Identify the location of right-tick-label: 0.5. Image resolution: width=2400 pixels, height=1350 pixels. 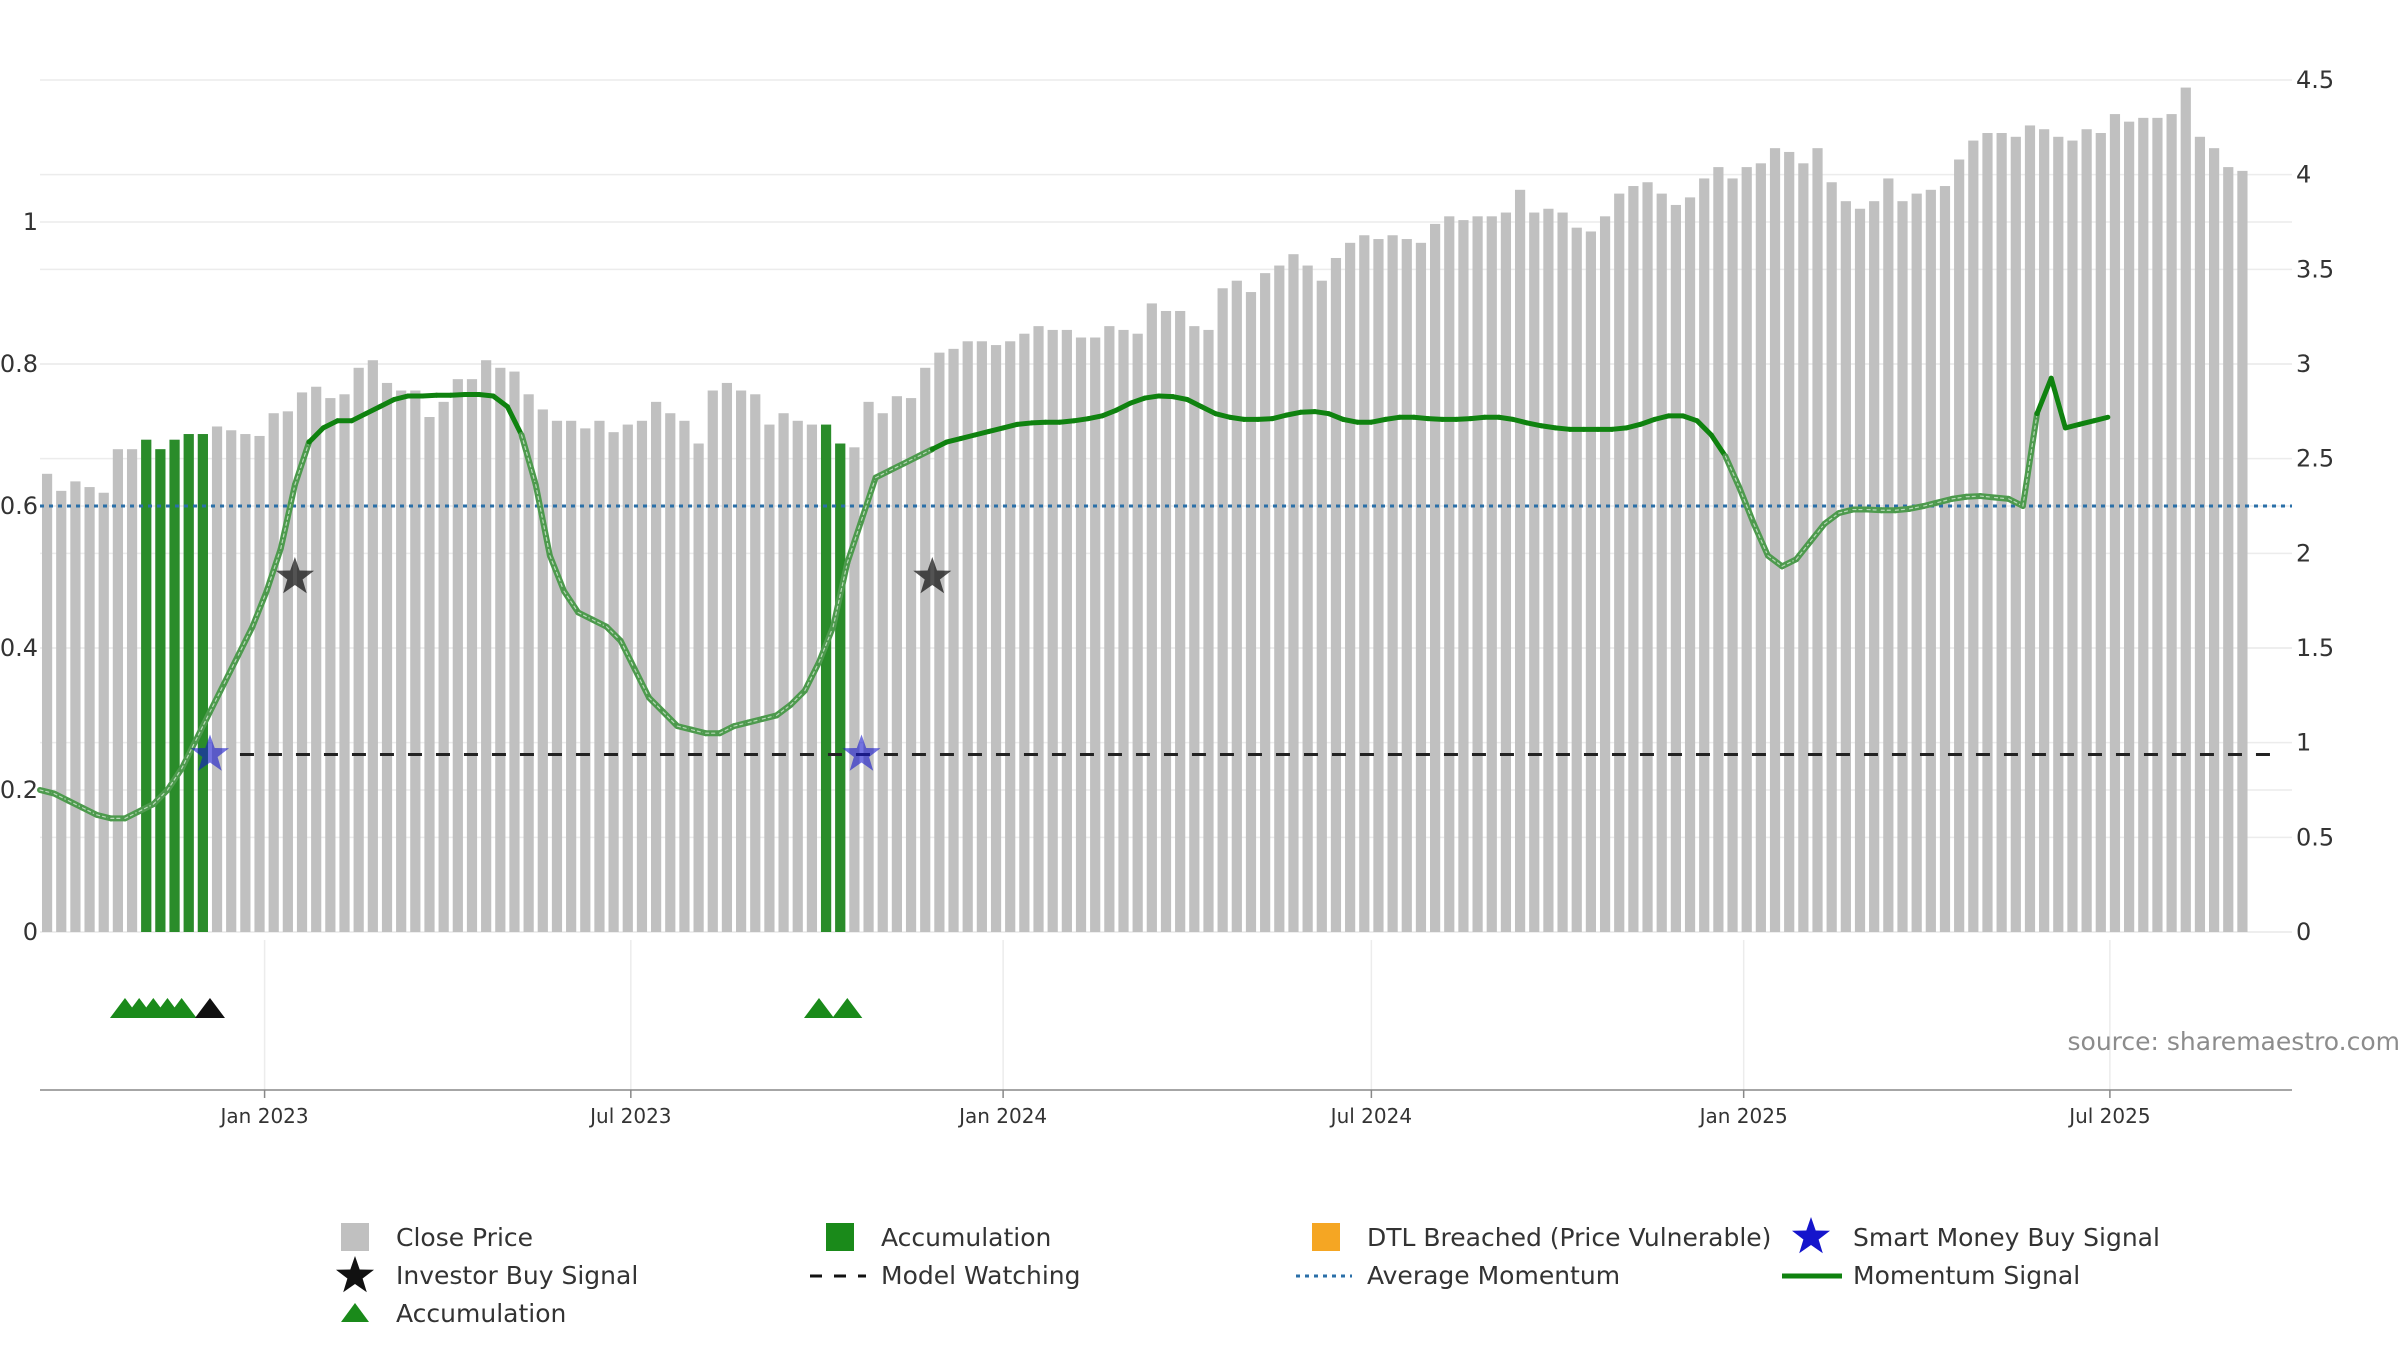
(2315, 837).